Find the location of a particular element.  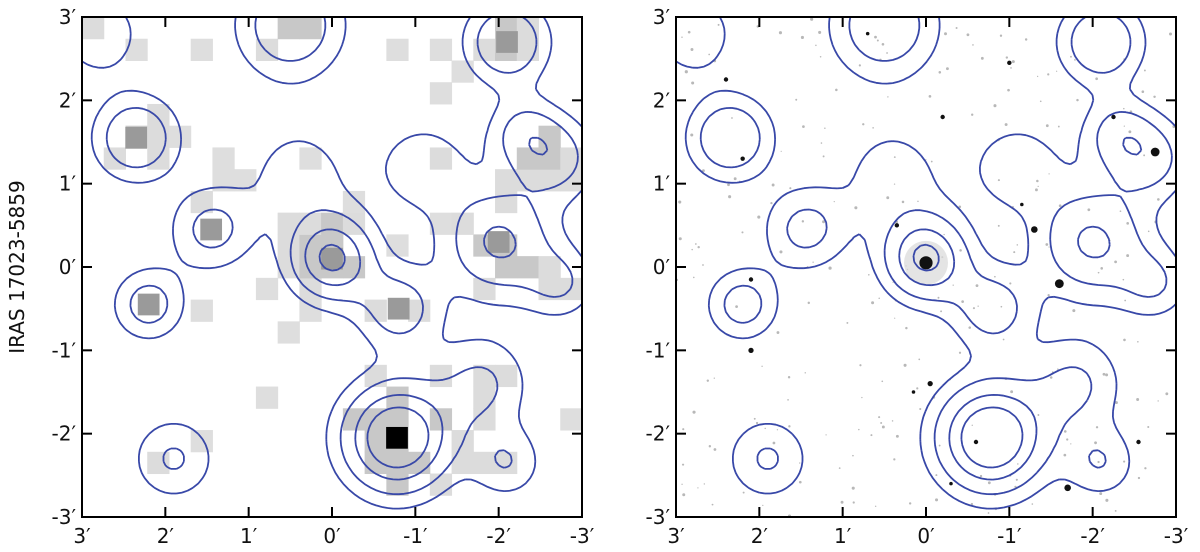

x-tick-label: -3′ is located at coordinates (1176, 536).